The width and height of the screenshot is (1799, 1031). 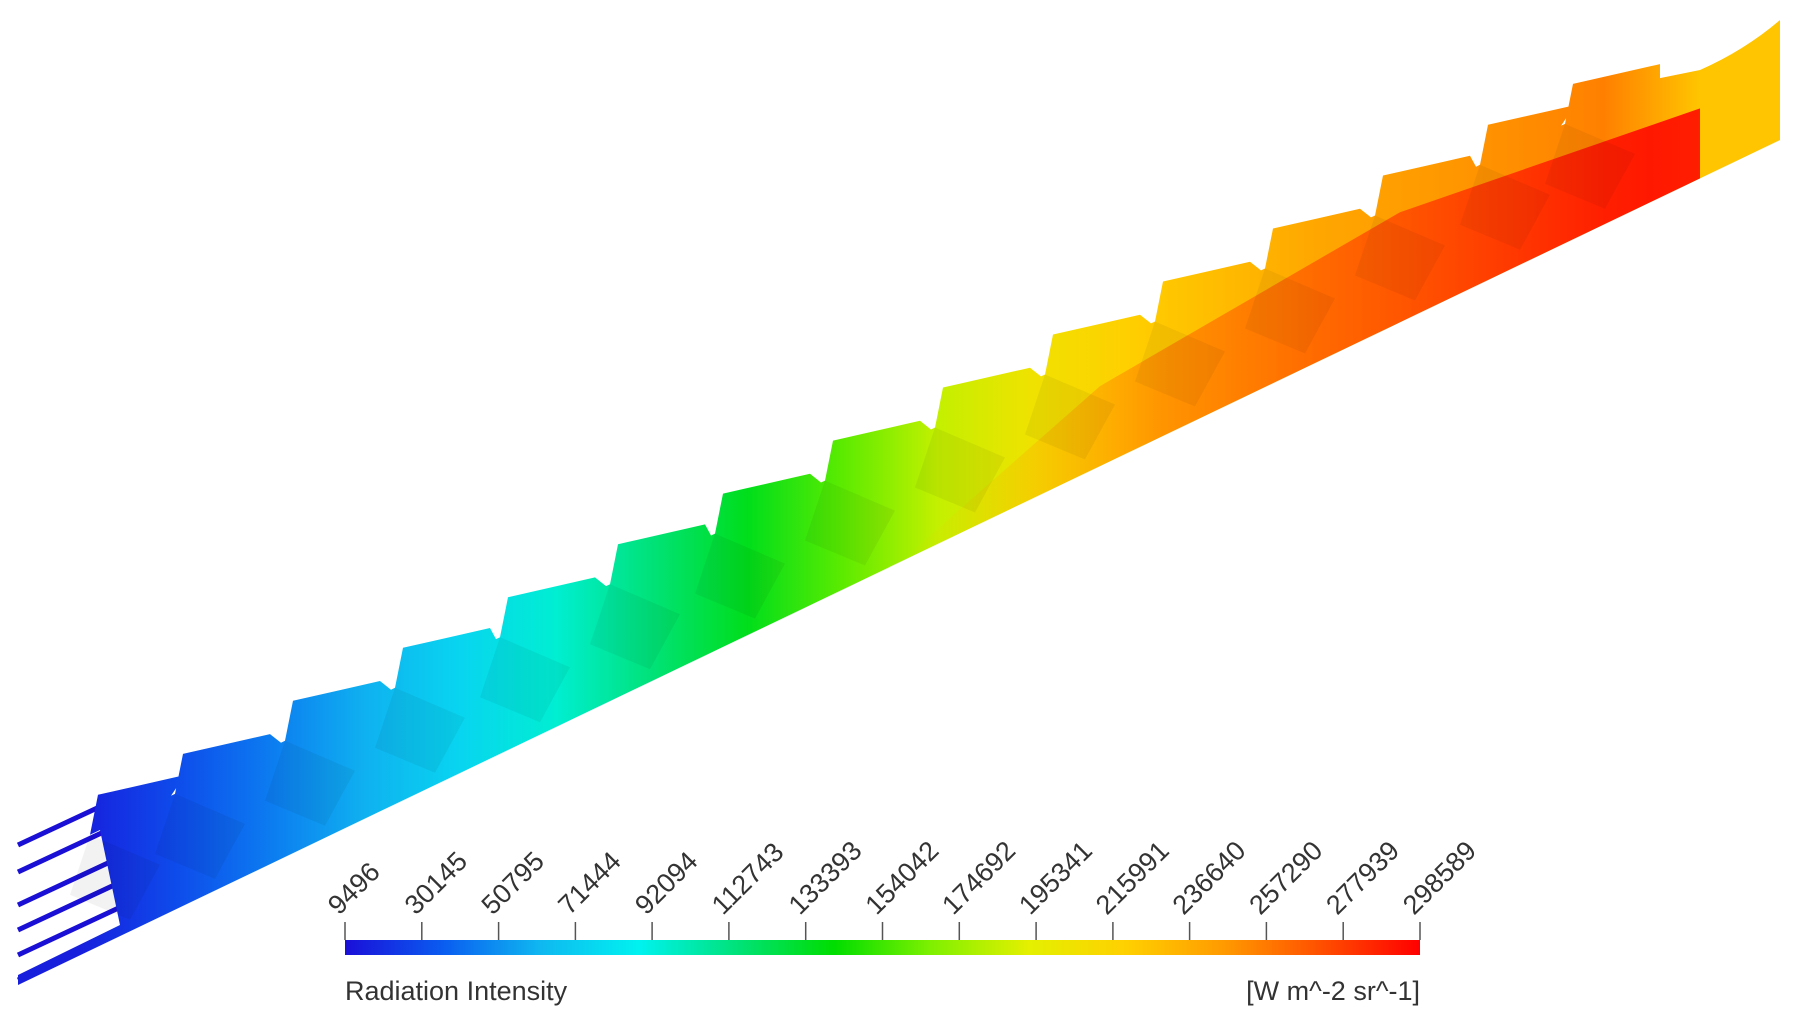 What do you see at coordinates (902, 877) in the screenshot?
I see `legend-tick-label: 154042` at bounding box center [902, 877].